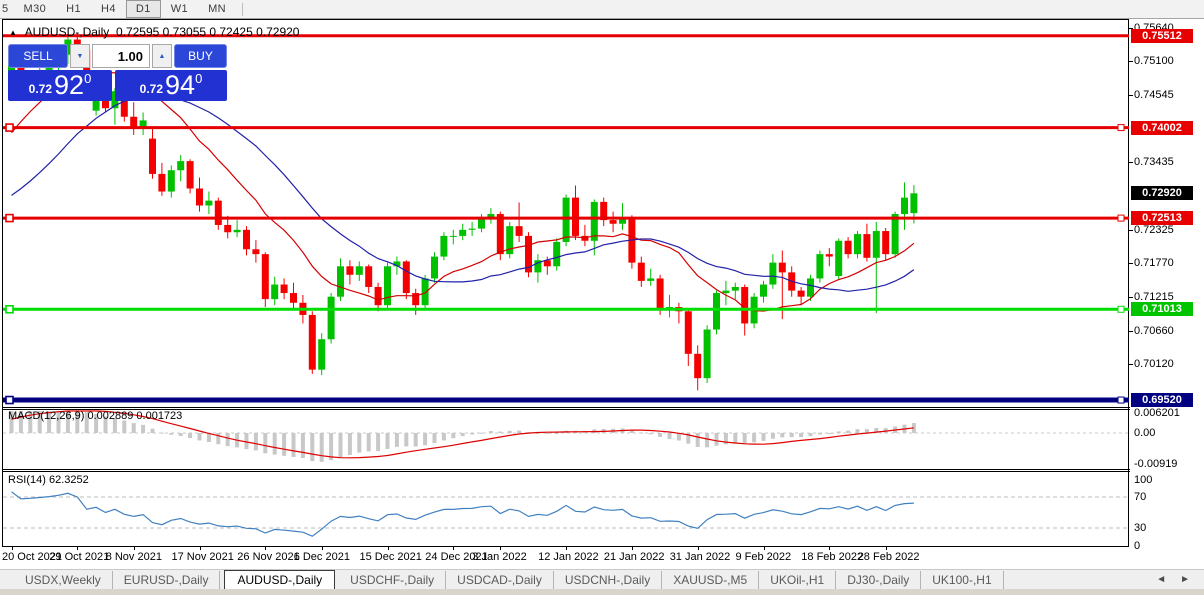  I want to click on symbol-arrow-icon: ▲, so click(13, 32).